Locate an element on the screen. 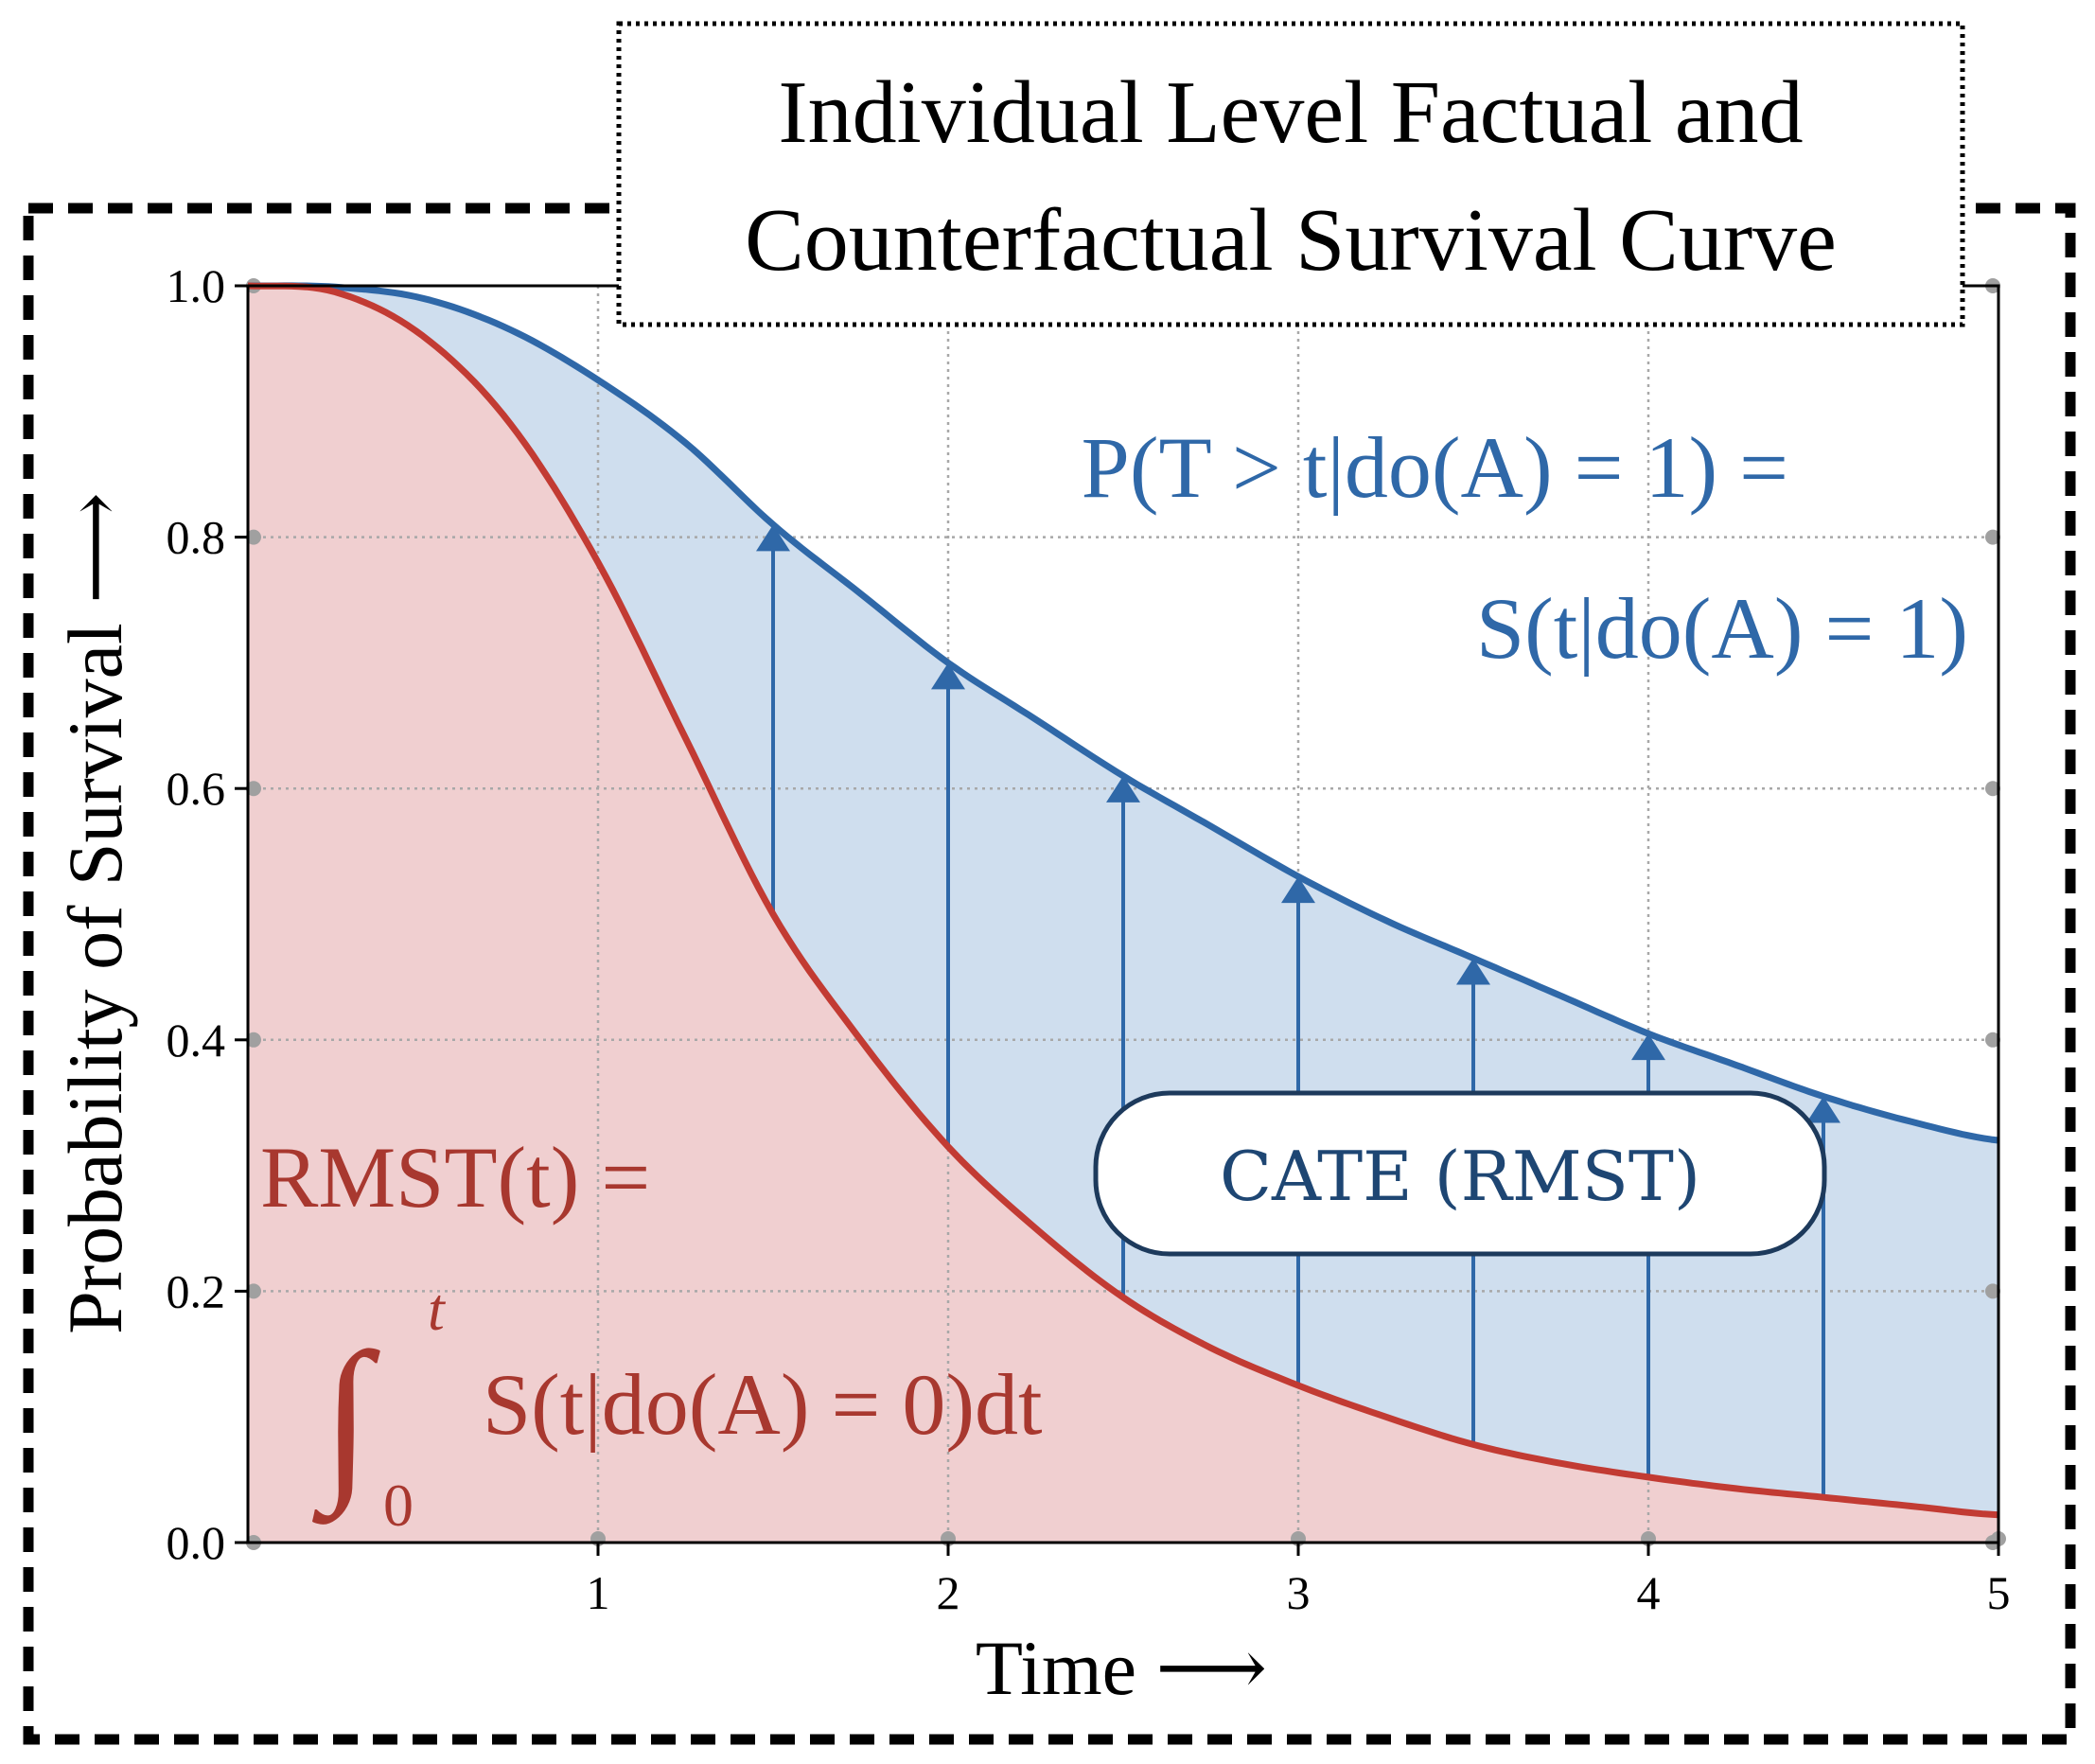  x-tick-label: 4 is located at coordinates (1649, 1592).